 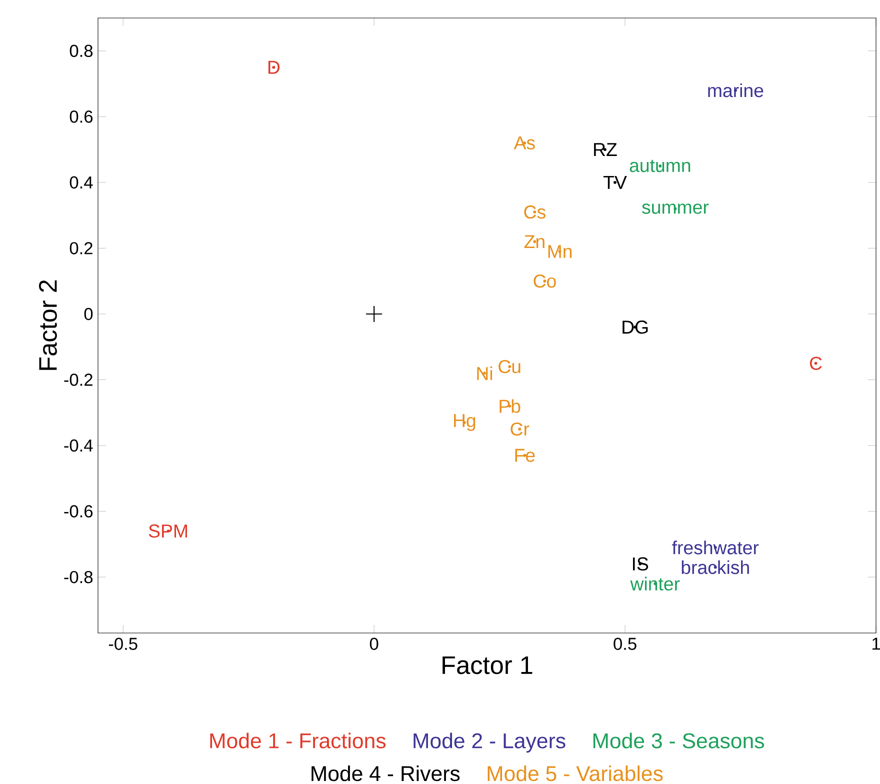 What do you see at coordinates (78, 380) in the screenshot?
I see `y-tick-label: -0.2` at bounding box center [78, 380].